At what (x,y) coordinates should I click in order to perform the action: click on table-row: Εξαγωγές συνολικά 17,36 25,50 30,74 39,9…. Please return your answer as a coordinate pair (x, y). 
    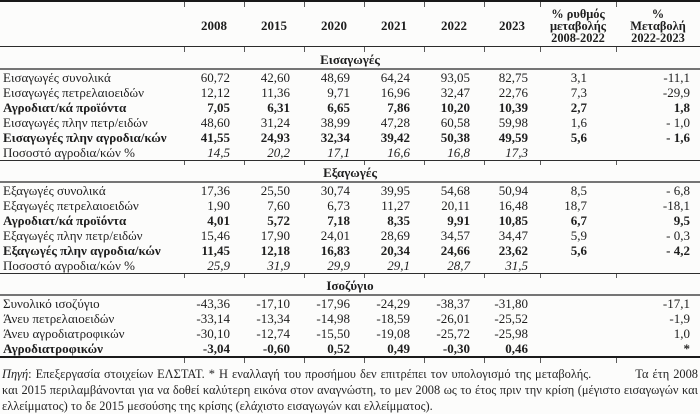
    Looking at the image, I should click on (350, 190).